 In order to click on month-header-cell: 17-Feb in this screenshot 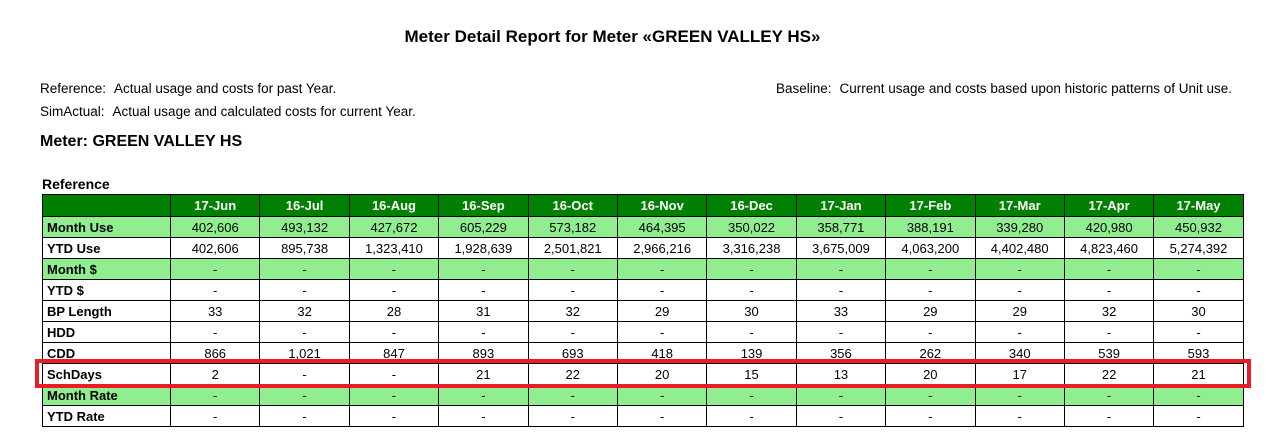, I will do `click(930, 205)`.